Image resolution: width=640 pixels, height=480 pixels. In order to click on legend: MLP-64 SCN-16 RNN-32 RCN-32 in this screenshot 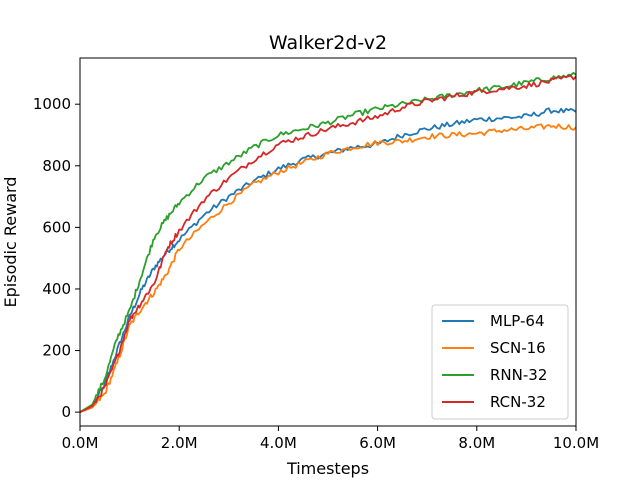, I will do `click(500, 362)`.